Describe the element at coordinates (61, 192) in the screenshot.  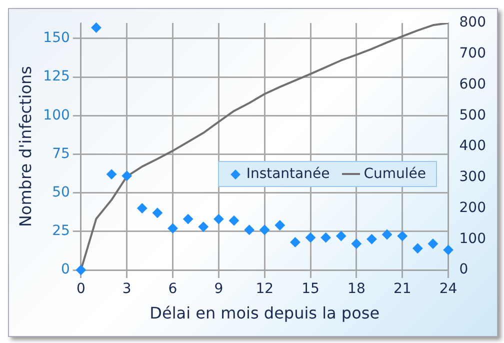
I see `y-tick-label: 50` at that location.